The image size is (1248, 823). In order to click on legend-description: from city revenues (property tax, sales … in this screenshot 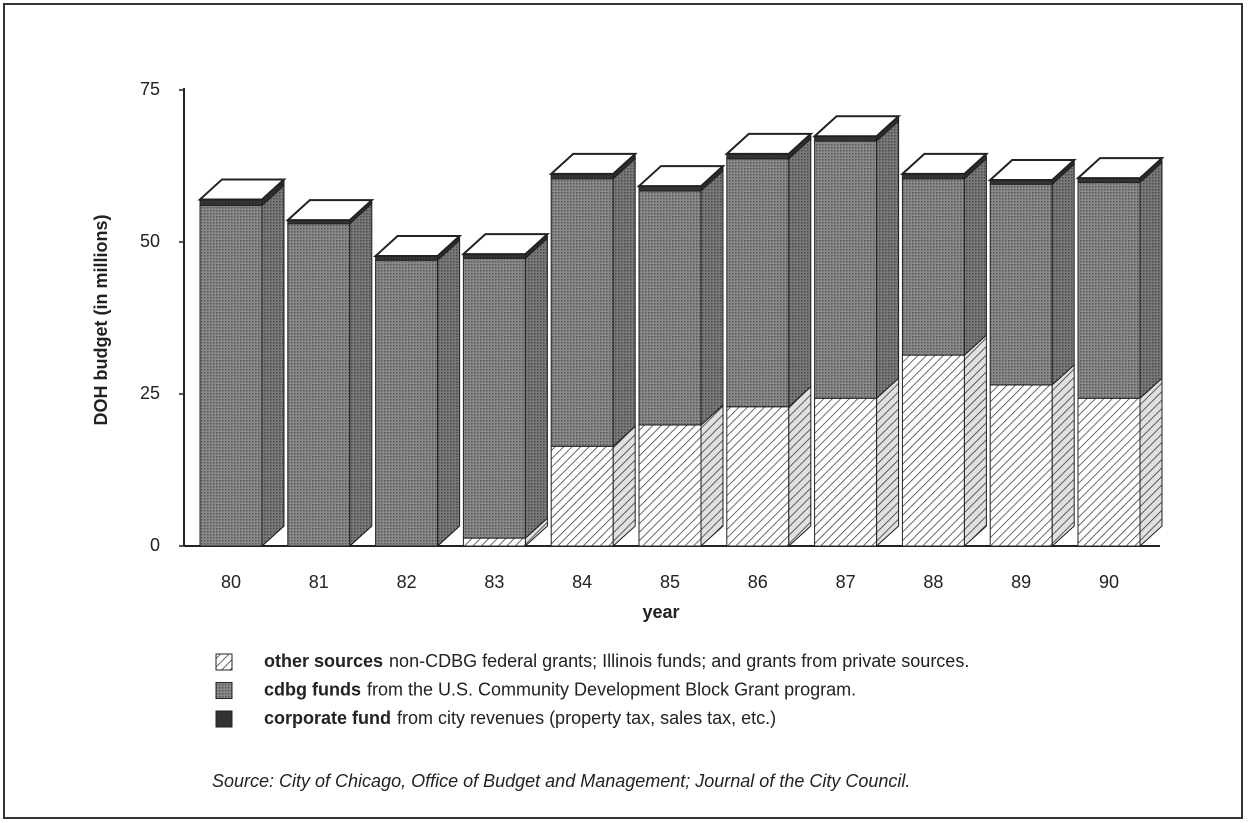, I will do `click(586, 718)`.